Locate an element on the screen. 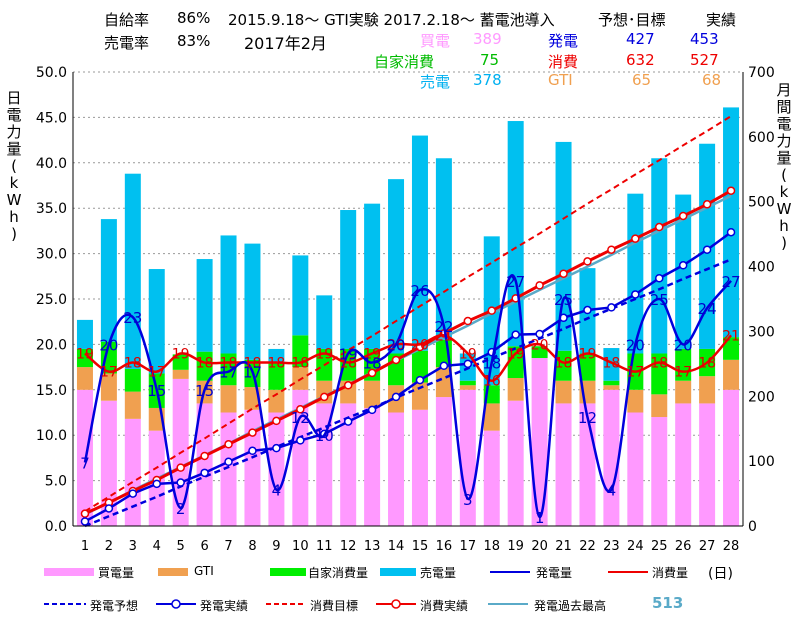  label-daily-gen: 25 is located at coordinates (563, 300).